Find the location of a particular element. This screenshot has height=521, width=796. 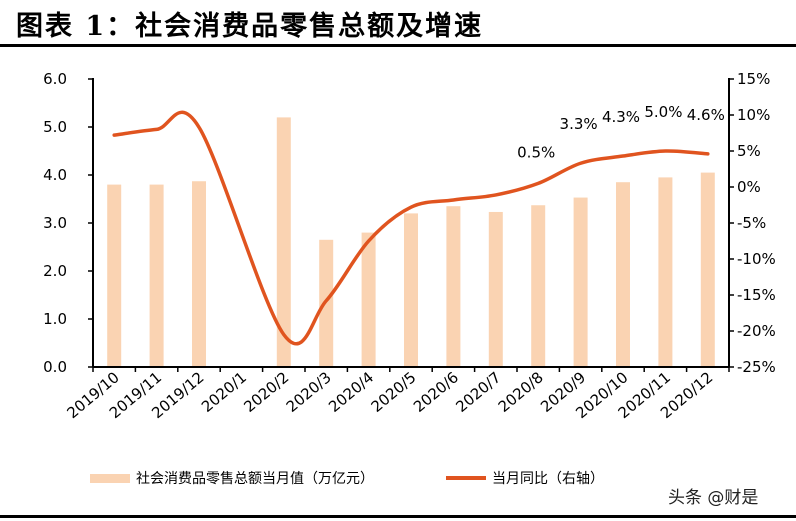

left-tick-label: 4.0 is located at coordinates (55, 175).